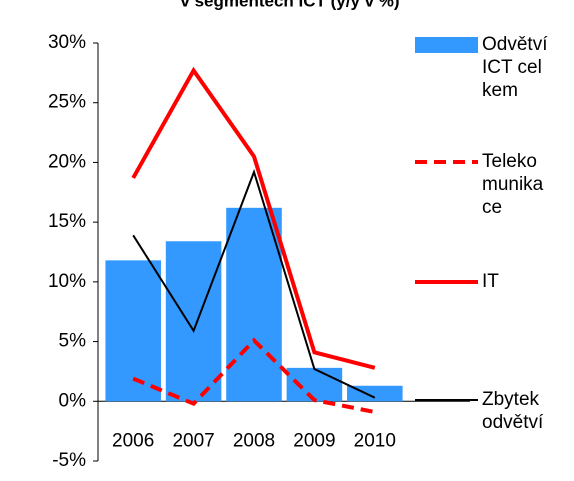 The image size is (574, 481). What do you see at coordinates (67, 161) in the screenshot?
I see `y-tick-label: 20%` at bounding box center [67, 161].